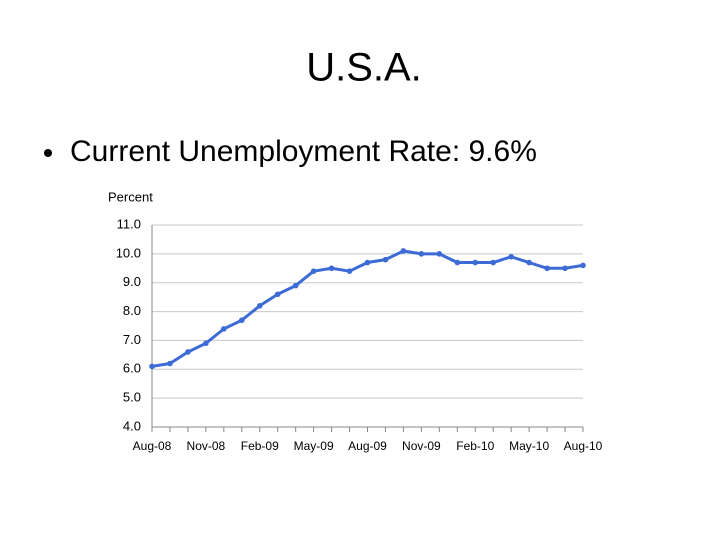 Image resolution: width=728 pixels, height=551 pixels. I want to click on y-tick-label: 8.0, so click(132, 310).